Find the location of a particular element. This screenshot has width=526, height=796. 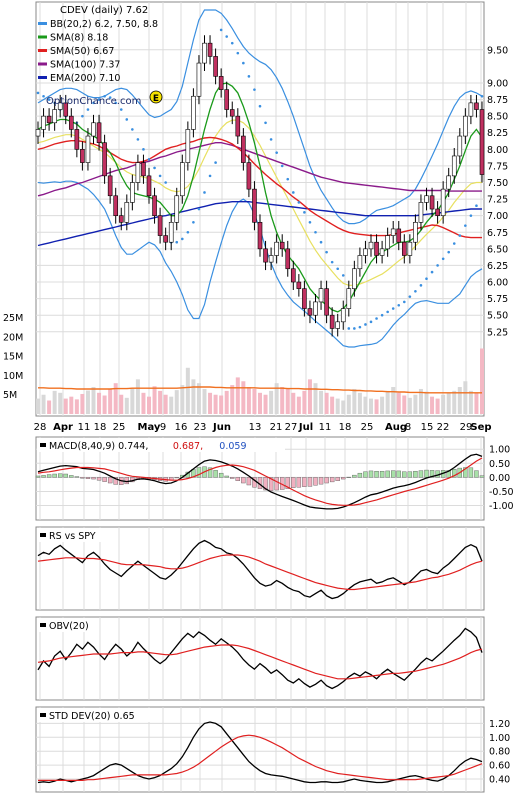

panel-std: 1.20 1.00 0.80 0.60 0.40 STD DEV(20) 0.65 is located at coordinates (273, 747).